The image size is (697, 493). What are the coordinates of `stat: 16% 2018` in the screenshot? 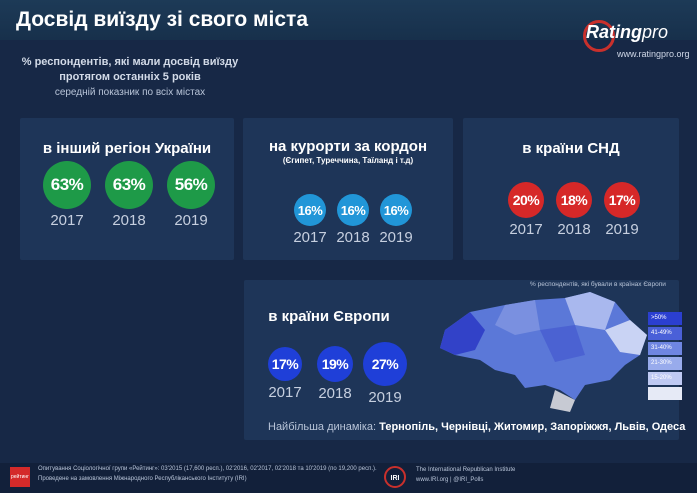 It's located at (353, 220).